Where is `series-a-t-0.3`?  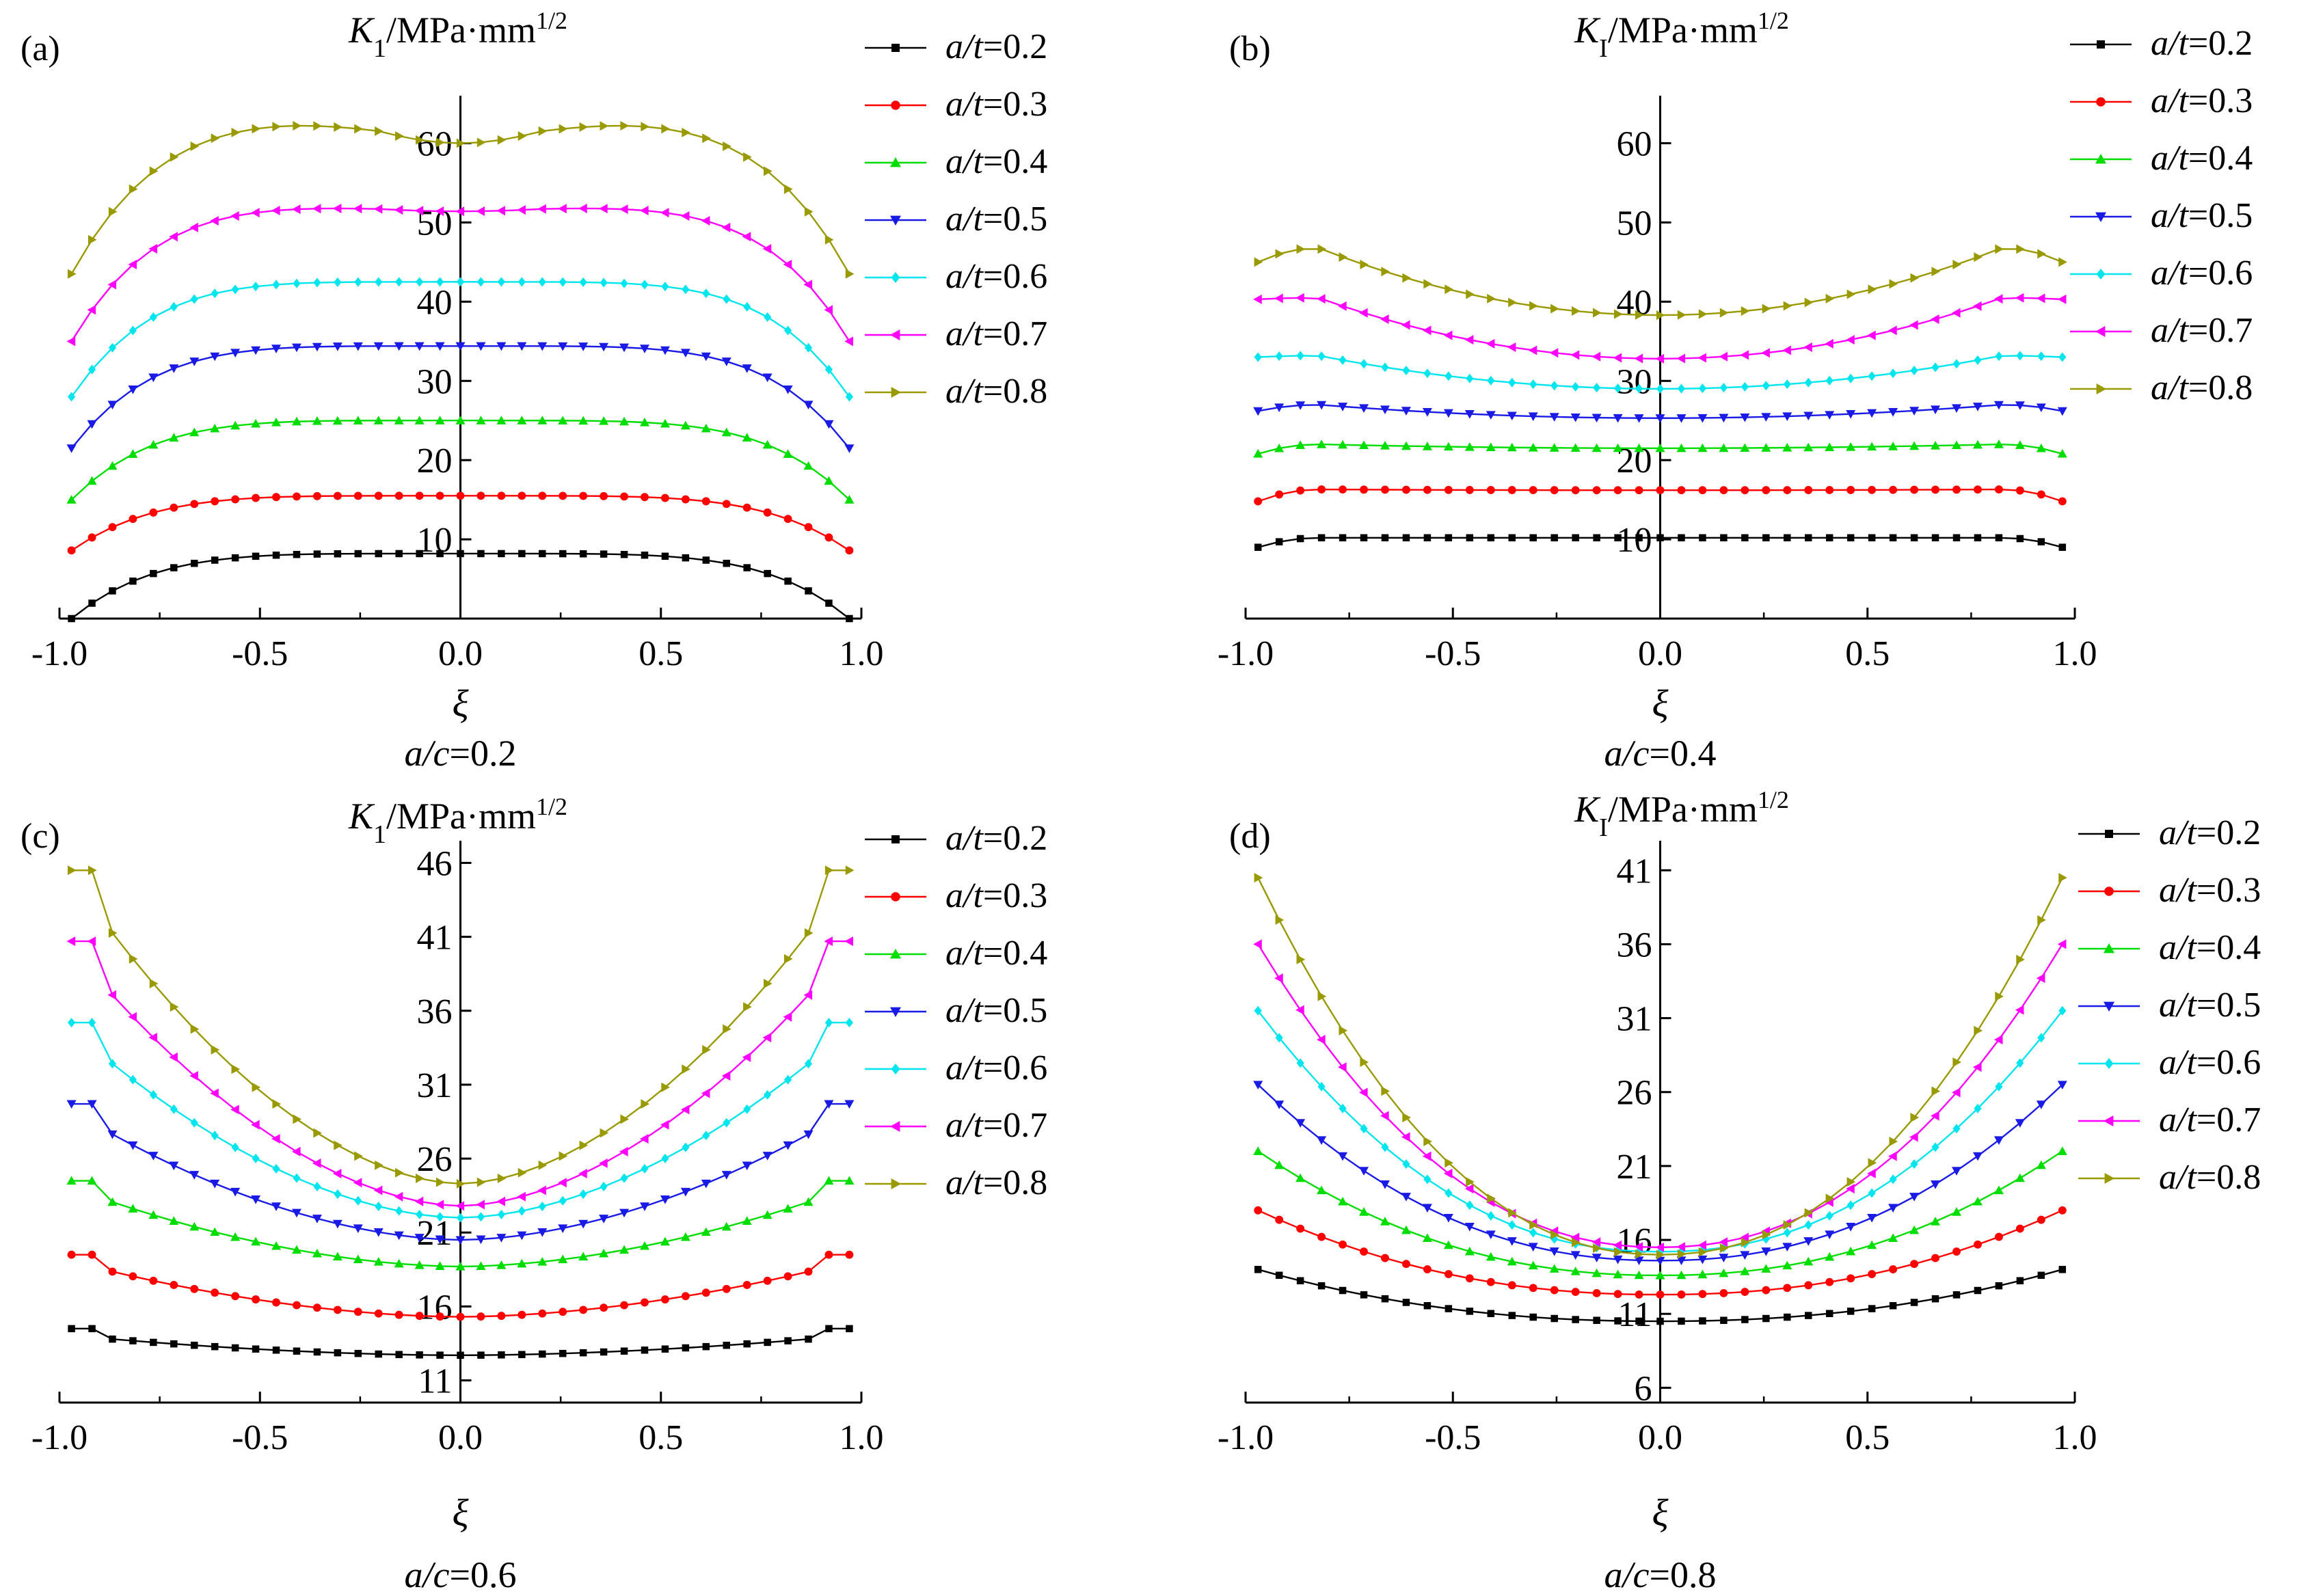
series-a-t-0.3 is located at coordinates (1660, 495).